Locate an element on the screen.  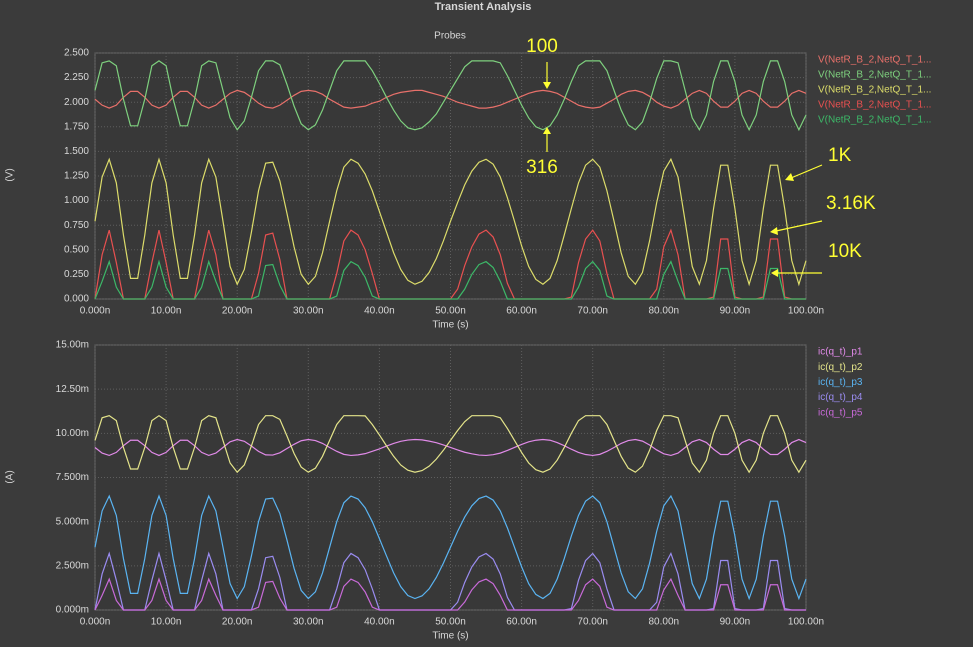
y-tick-label: 0.500 is located at coordinates (76, 249).